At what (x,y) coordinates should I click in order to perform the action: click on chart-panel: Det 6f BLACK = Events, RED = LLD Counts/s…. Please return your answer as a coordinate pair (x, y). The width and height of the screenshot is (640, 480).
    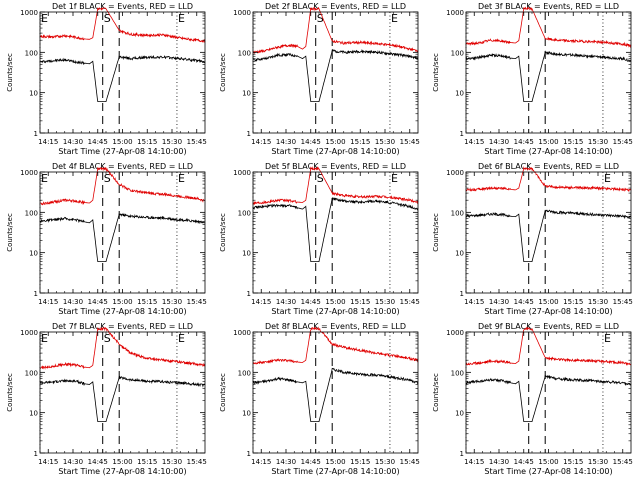
    Looking at the image, I should click on (532, 239).